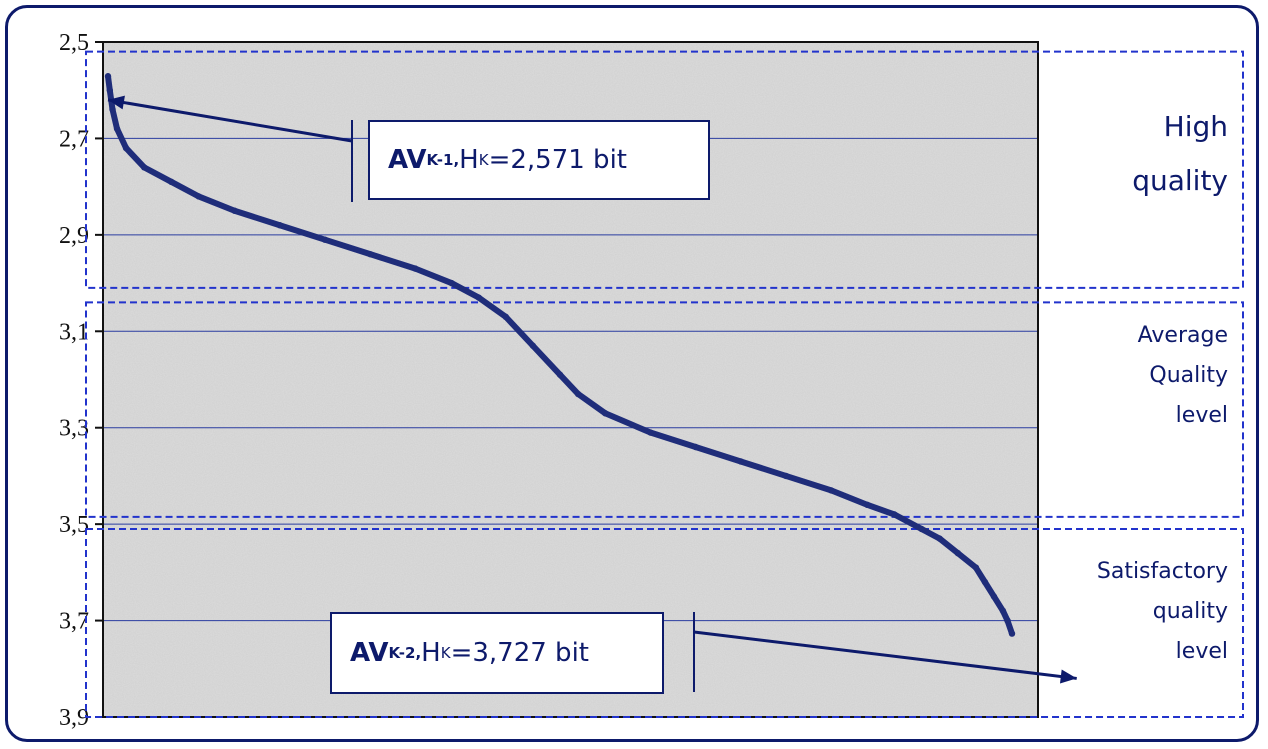  What do you see at coordinates (1180, 154) in the screenshot?
I see `zone-label: High quality` at bounding box center [1180, 154].